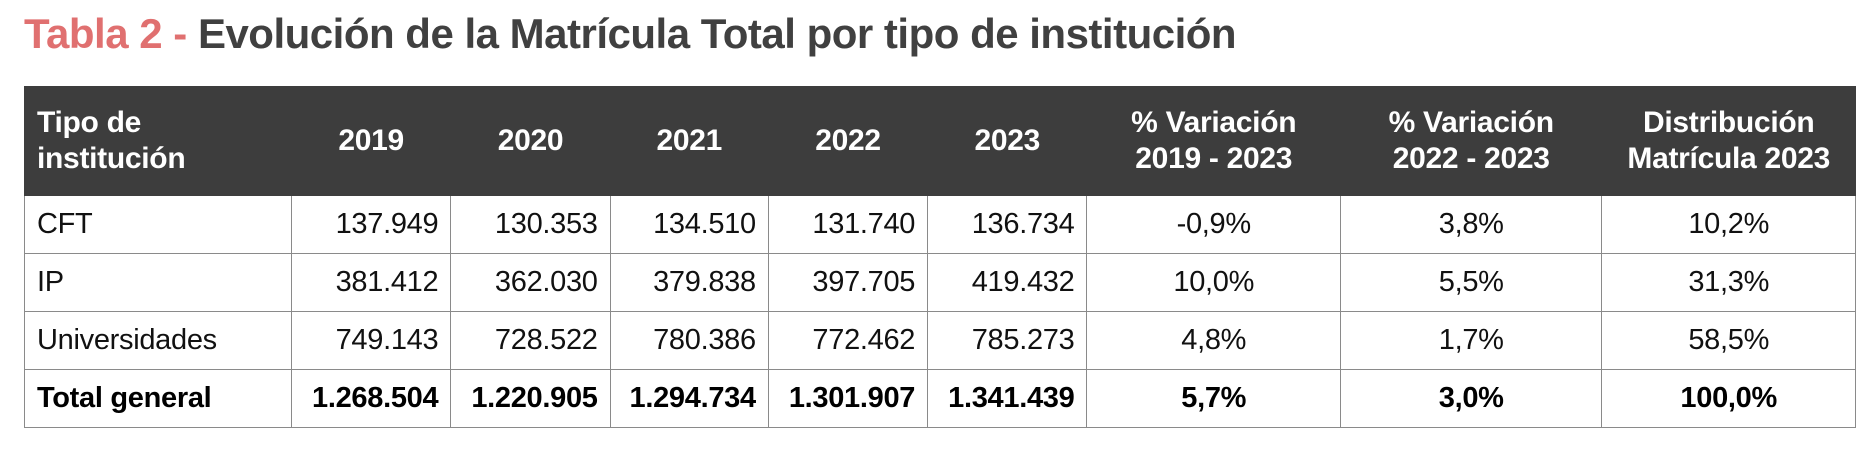 Image resolution: width=1864 pixels, height=454 pixels. What do you see at coordinates (848, 398) in the screenshot?
I see `total-2022: 1.301.907` at bounding box center [848, 398].